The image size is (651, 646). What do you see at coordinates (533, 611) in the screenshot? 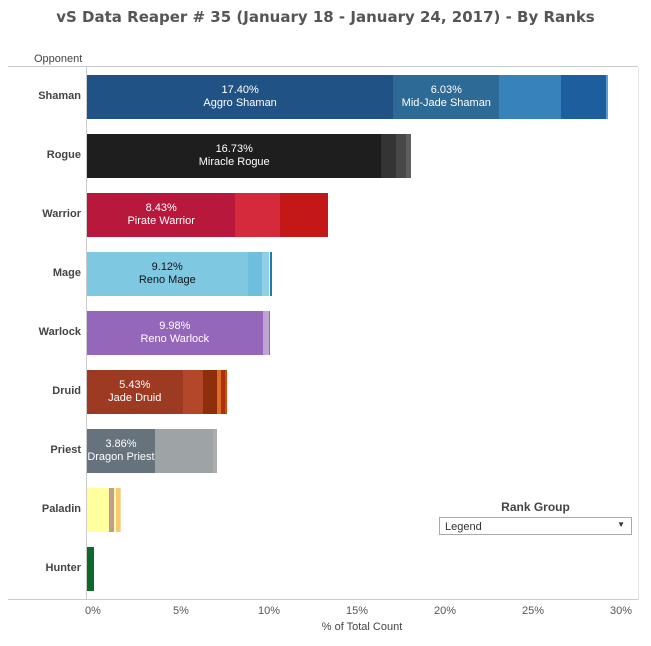
I see `x-tick-label: 25%` at bounding box center [533, 611].